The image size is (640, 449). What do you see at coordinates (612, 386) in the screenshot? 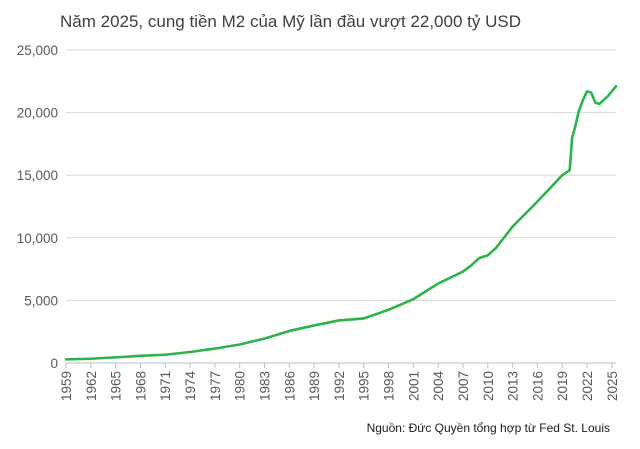
I see `x-tick-label: 2025` at bounding box center [612, 386].